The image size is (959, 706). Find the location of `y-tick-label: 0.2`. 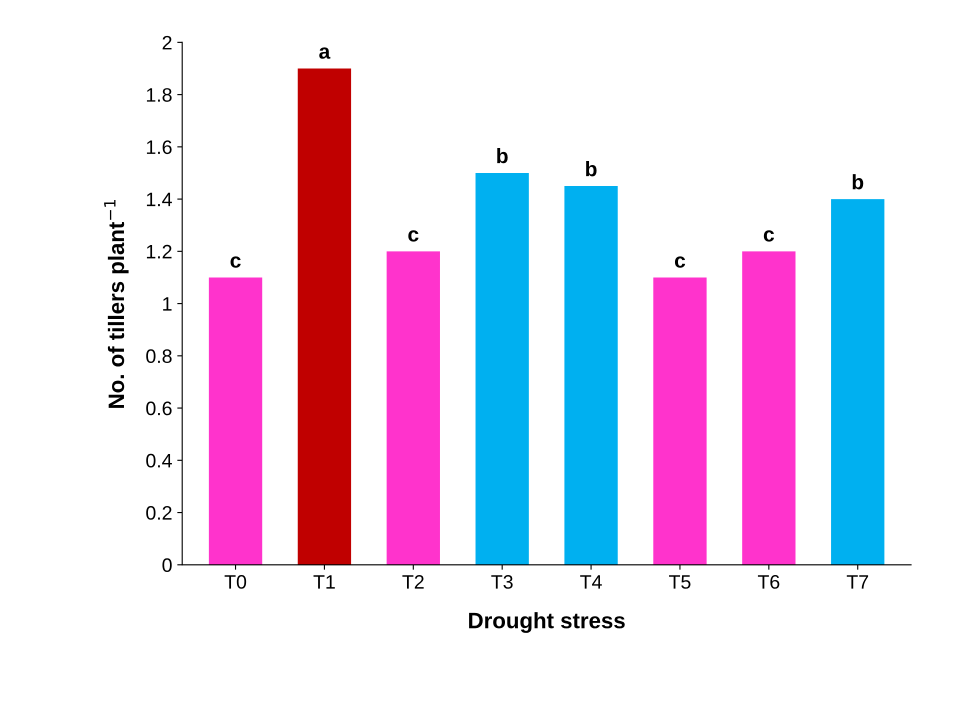

y-tick-label: 0.2 is located at coordinates (159, 513).